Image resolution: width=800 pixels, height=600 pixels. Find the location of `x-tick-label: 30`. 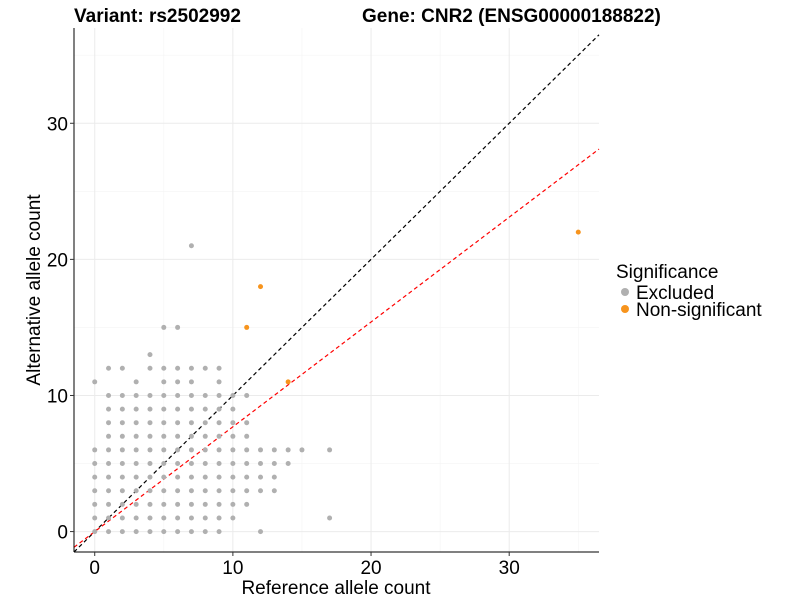

x-tick-label: 30 is located at coordinates (509, 568).